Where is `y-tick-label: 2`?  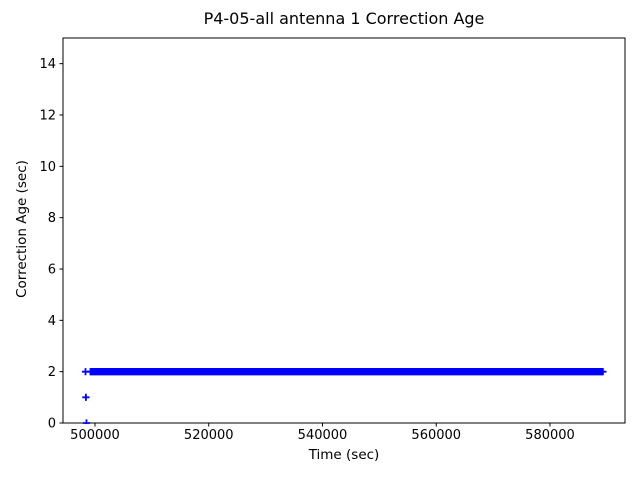
y-tick-label: 2 is located at coordinates (52, 372).